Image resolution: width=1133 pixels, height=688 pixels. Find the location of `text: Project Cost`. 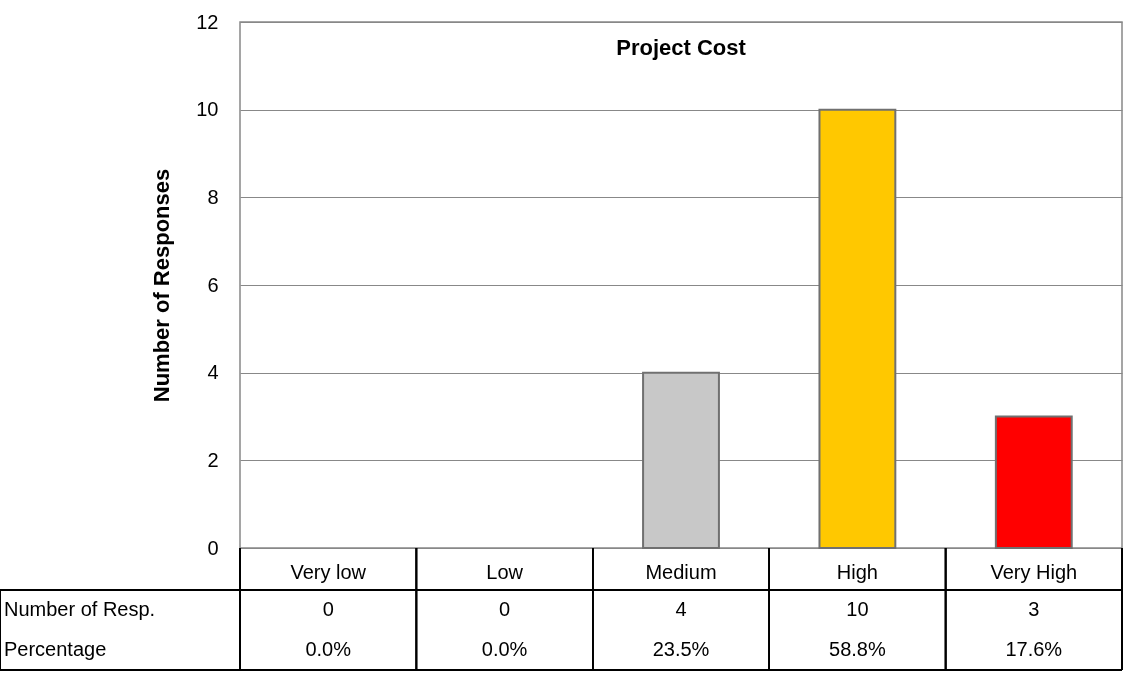

text: Project Cost is located at coordinates (681, 47).